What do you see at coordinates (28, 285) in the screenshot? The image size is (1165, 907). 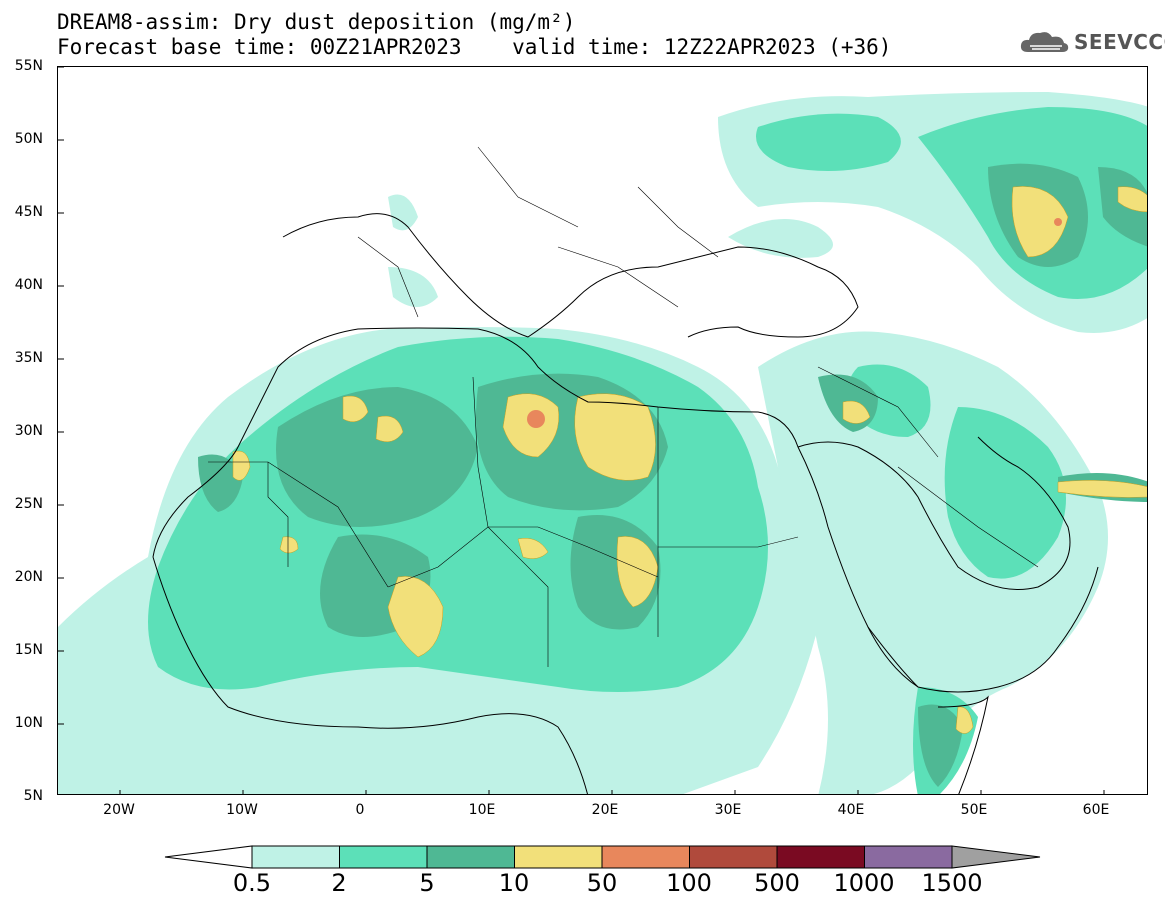 I see `lat-tick-label: 40N` at bounding box center [28, 285].